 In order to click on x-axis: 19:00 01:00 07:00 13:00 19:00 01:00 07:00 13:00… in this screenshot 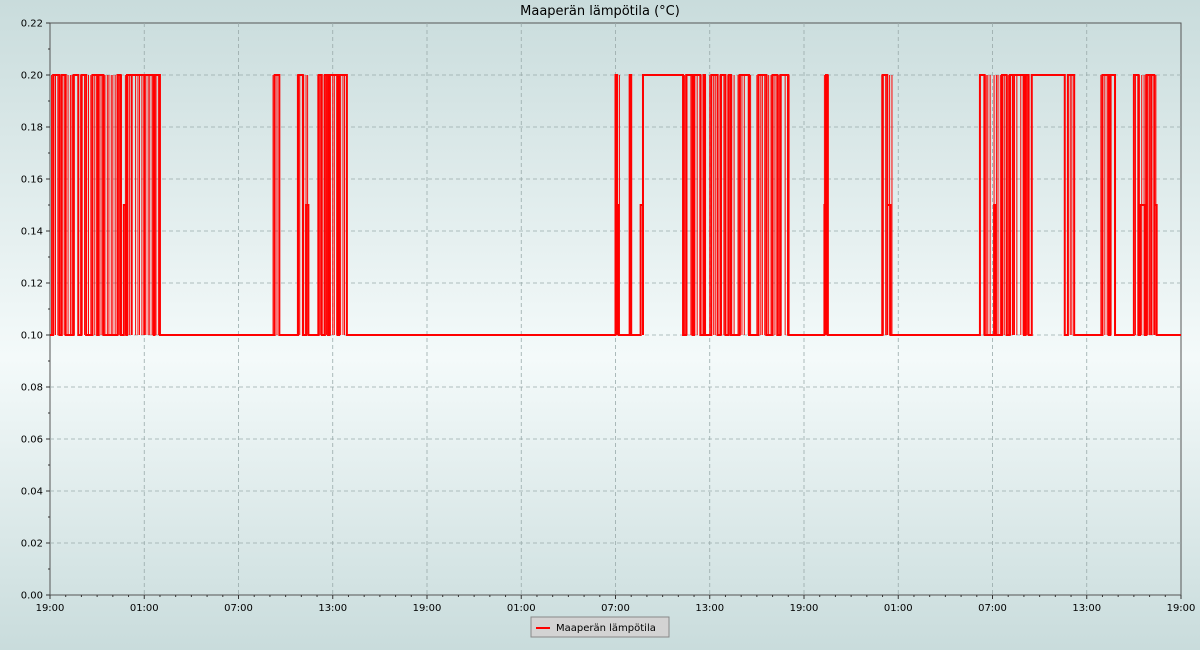, I will do `click(616, 604)`.